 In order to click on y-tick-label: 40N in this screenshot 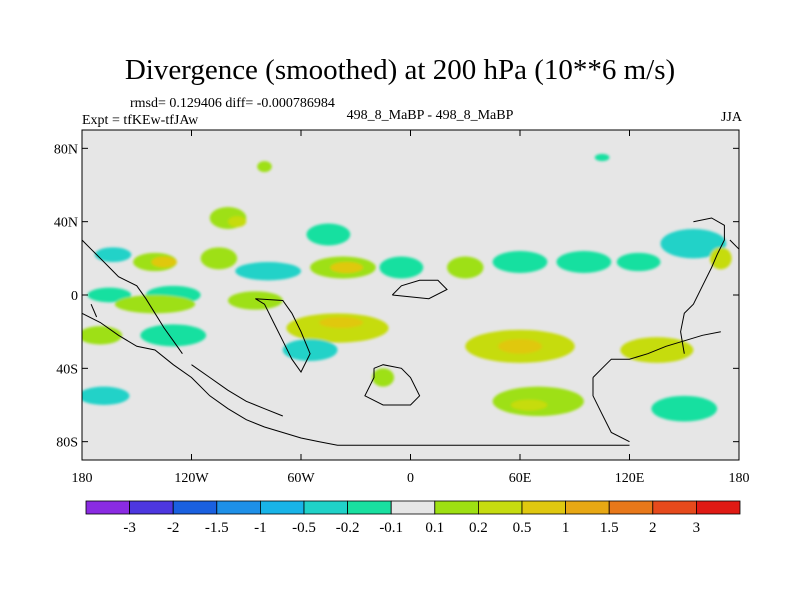, I will do `click(66, 223)`.